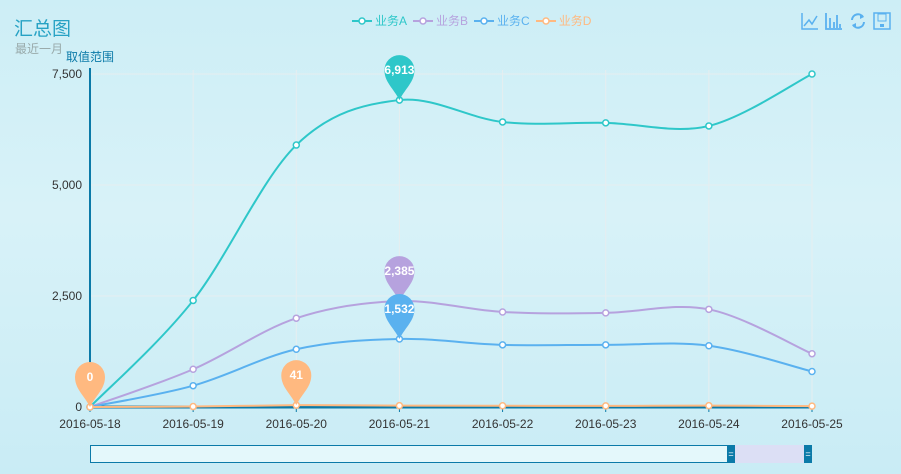  I want to click on mark-point: 1,532, so click(399, 316).